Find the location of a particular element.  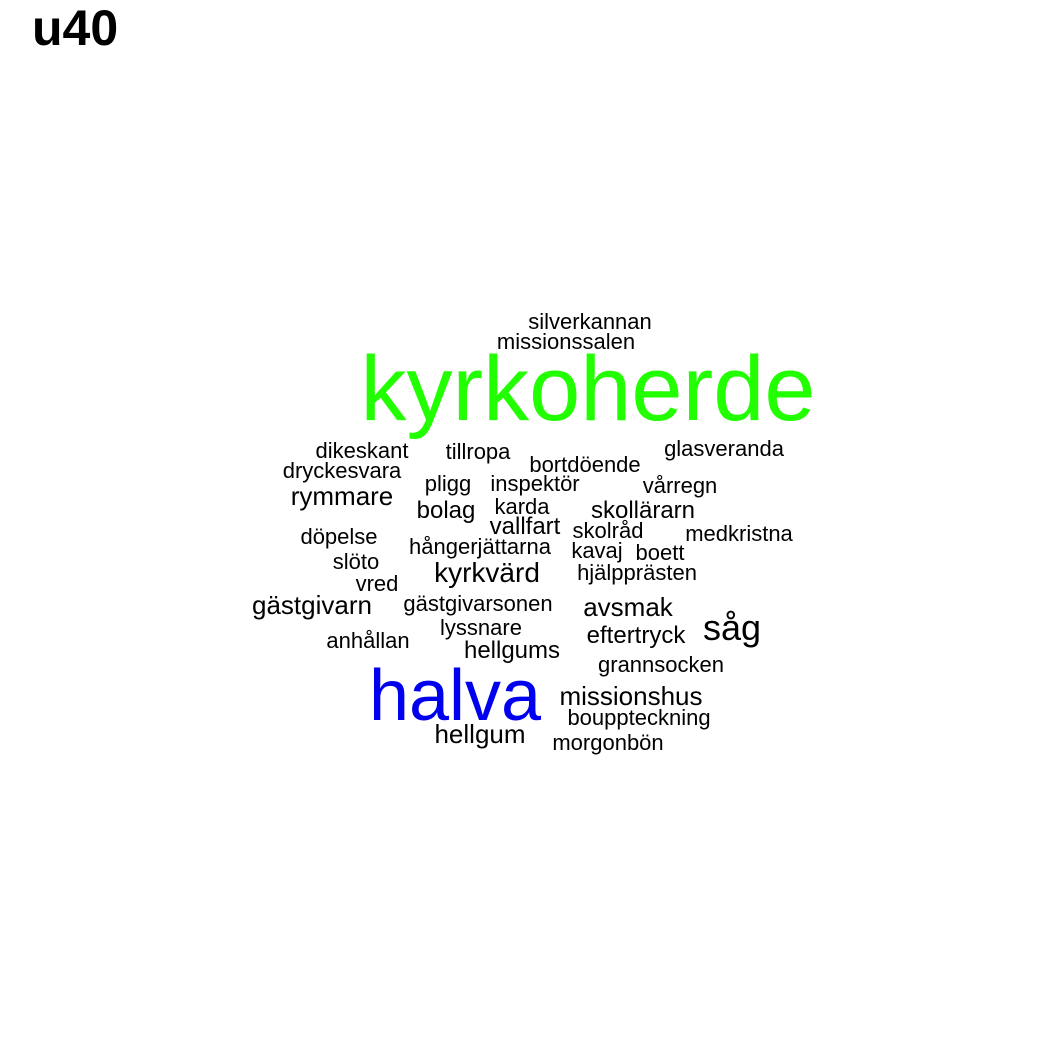

cloud-word: bouppteckning is located at coordinates (639, 717).